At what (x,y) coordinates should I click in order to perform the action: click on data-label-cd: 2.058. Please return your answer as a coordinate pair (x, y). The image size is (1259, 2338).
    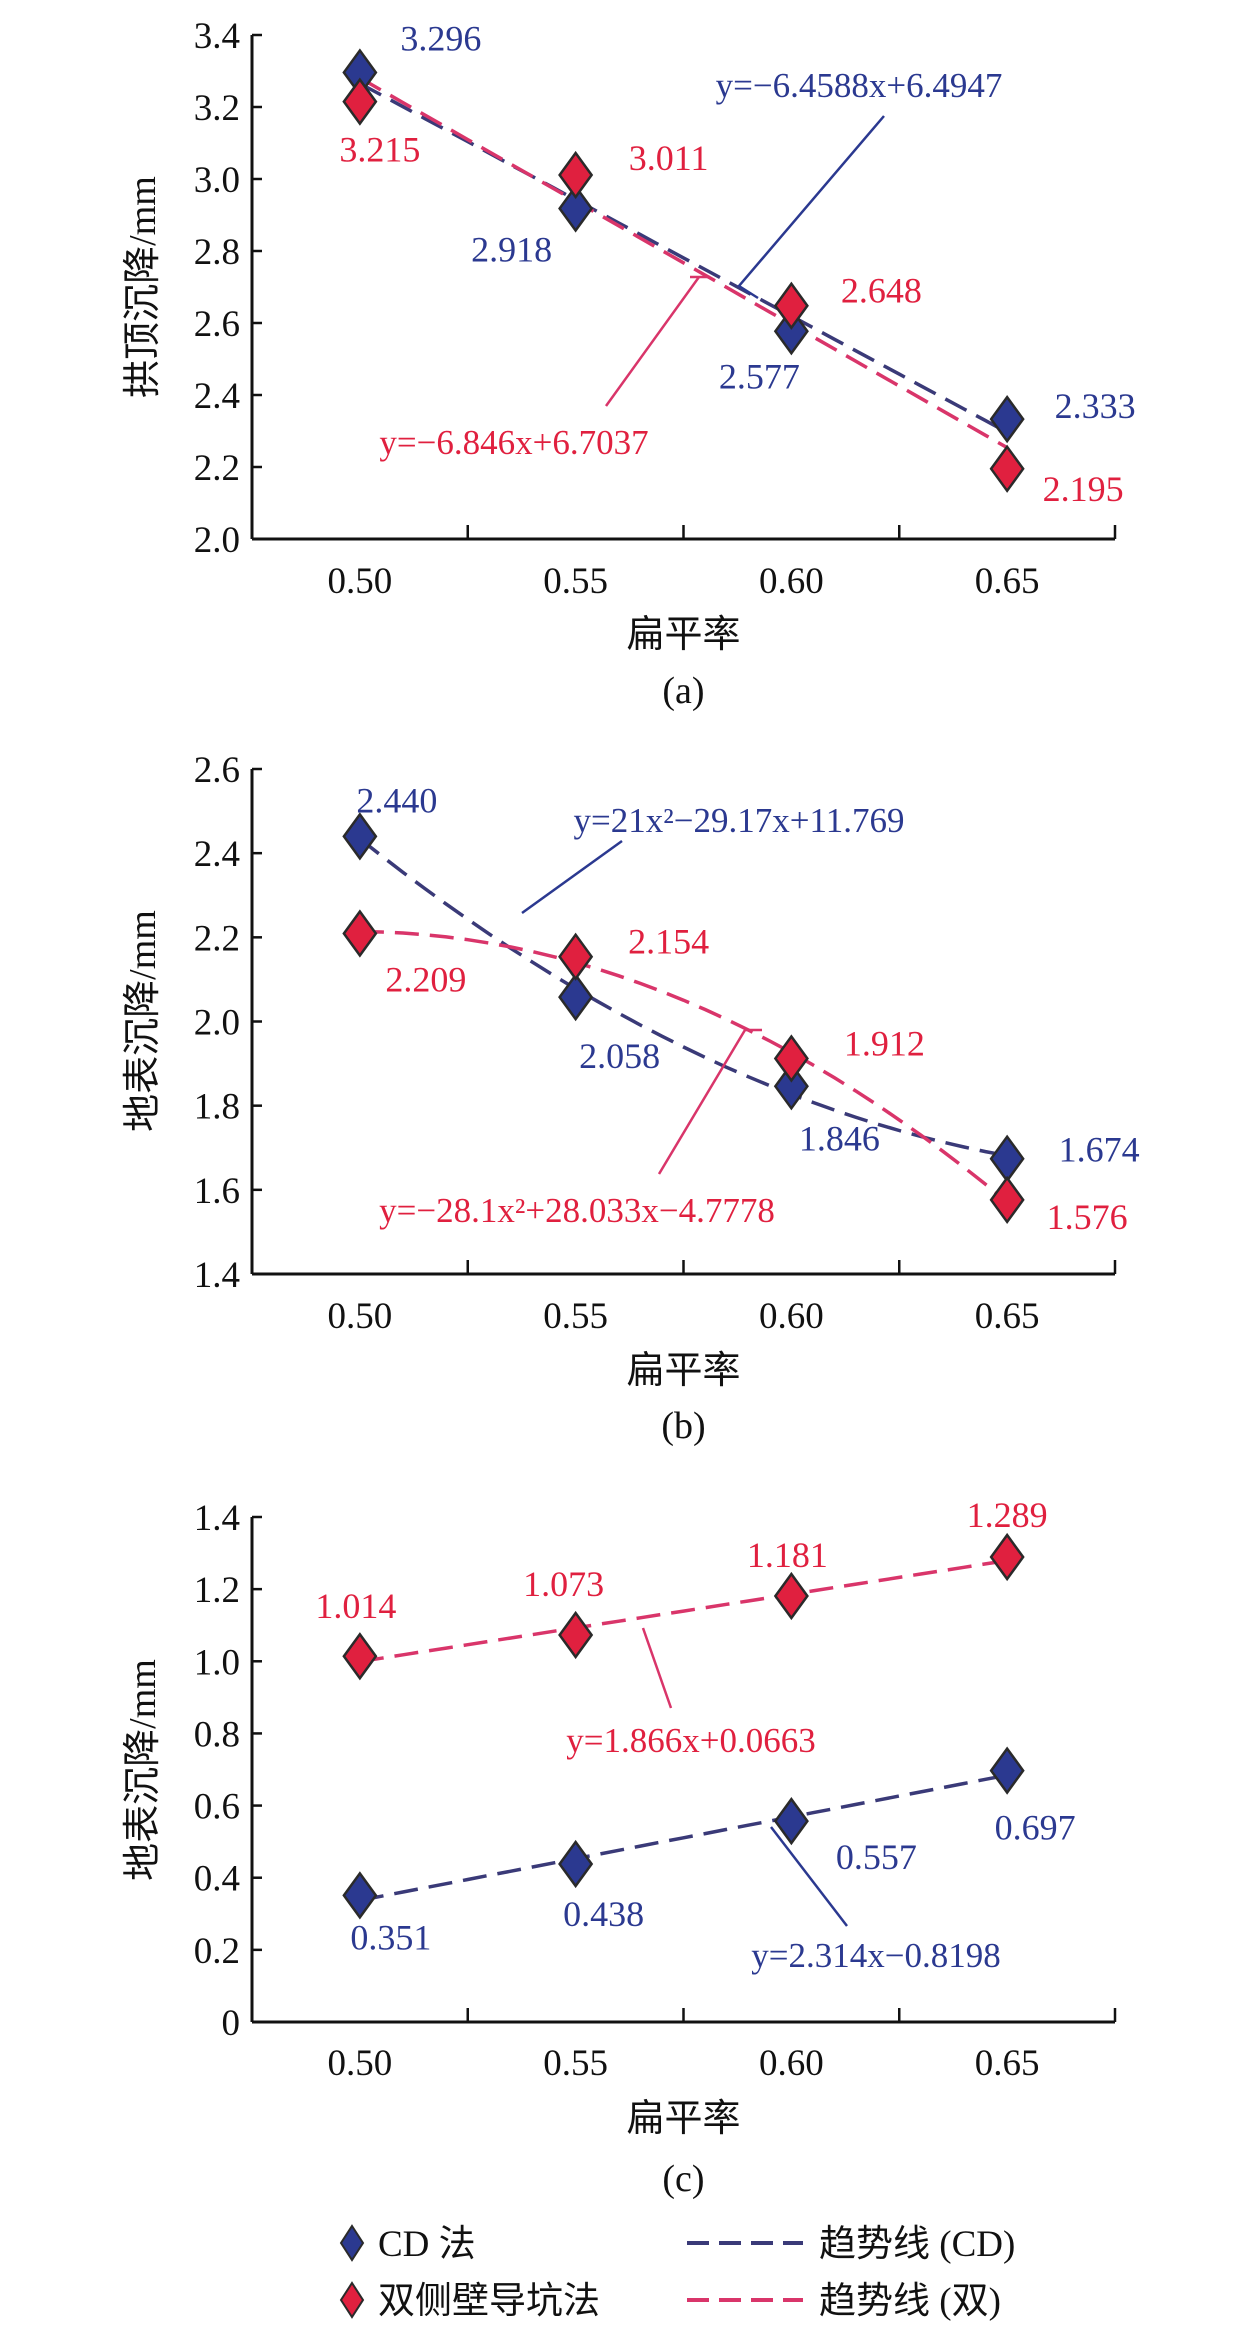
    Looking at the image, I should click on (619, 1056).